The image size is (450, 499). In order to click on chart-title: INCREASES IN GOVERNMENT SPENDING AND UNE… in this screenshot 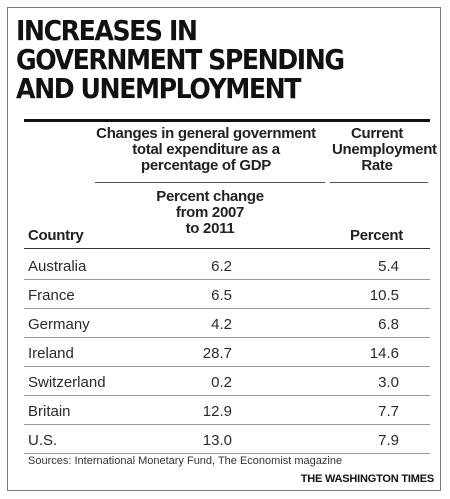, I will do `click(205, 59)`.